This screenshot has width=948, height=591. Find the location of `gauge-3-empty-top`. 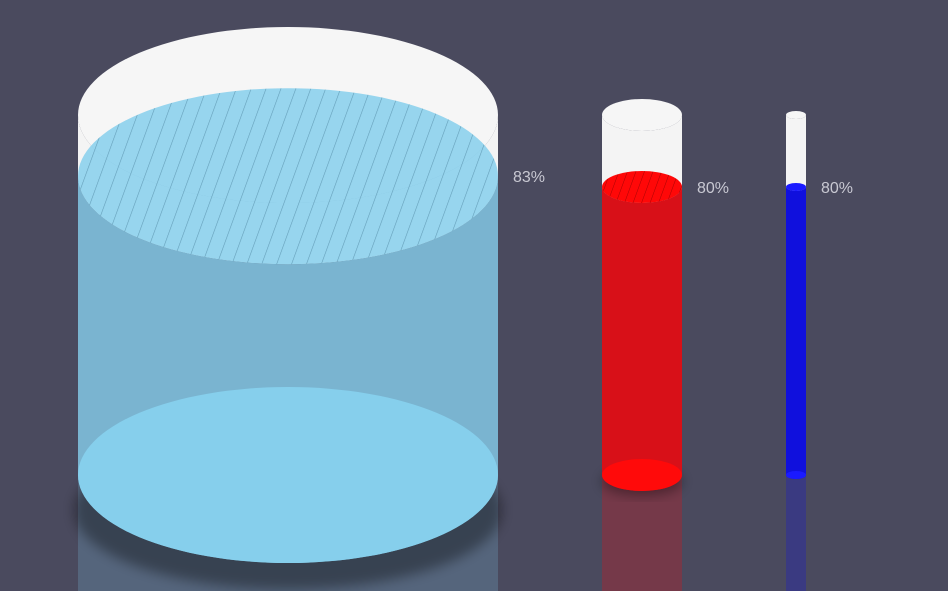

gauge-3-empty-top is located at coordinates (796, 115).